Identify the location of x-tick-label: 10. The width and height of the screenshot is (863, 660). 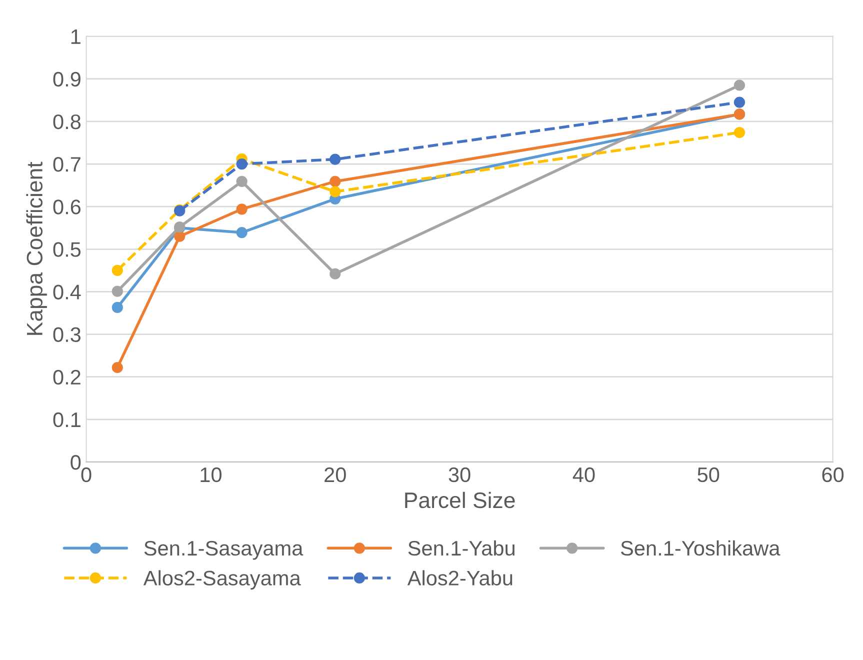
(211, 474).